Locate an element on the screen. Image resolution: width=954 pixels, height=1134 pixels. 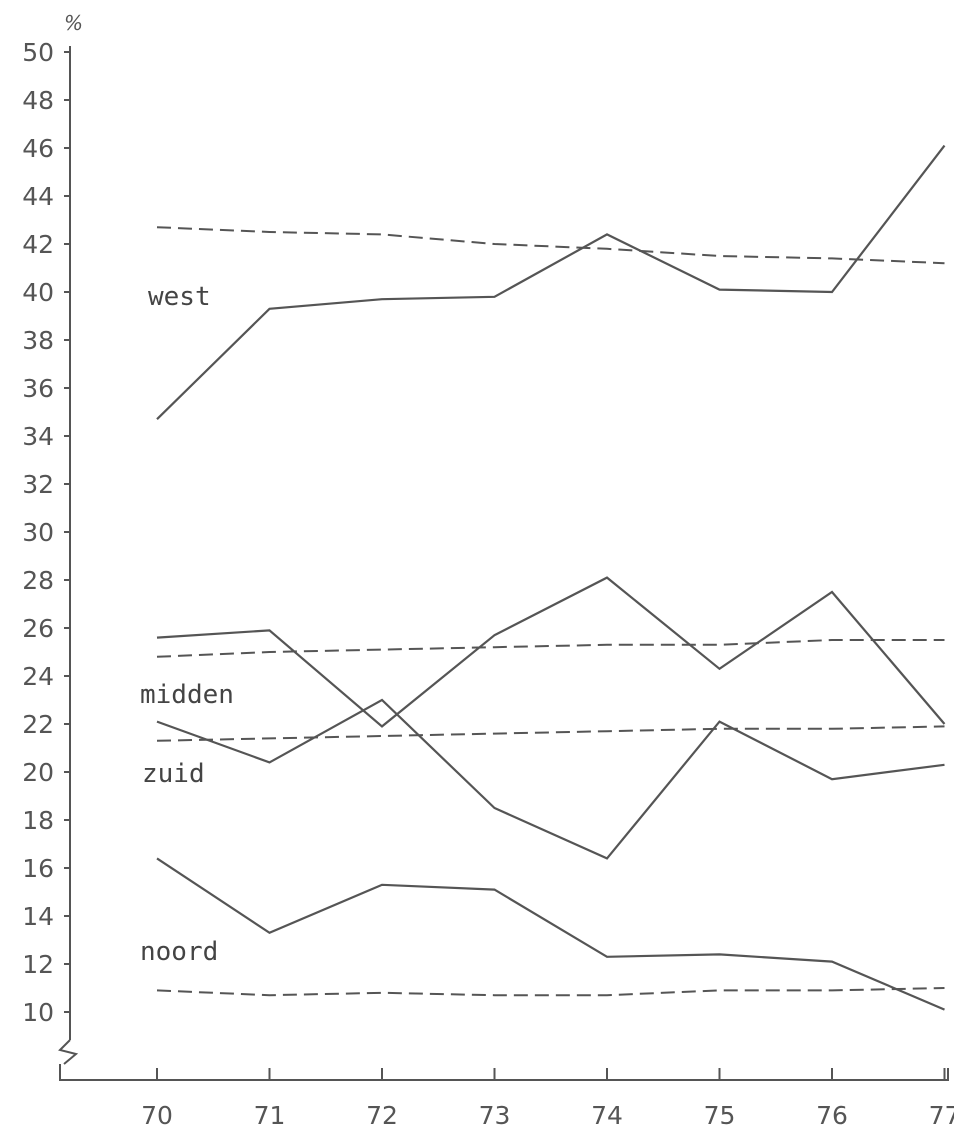
y-tick-label: 36 is located at coordinates (38, 388).